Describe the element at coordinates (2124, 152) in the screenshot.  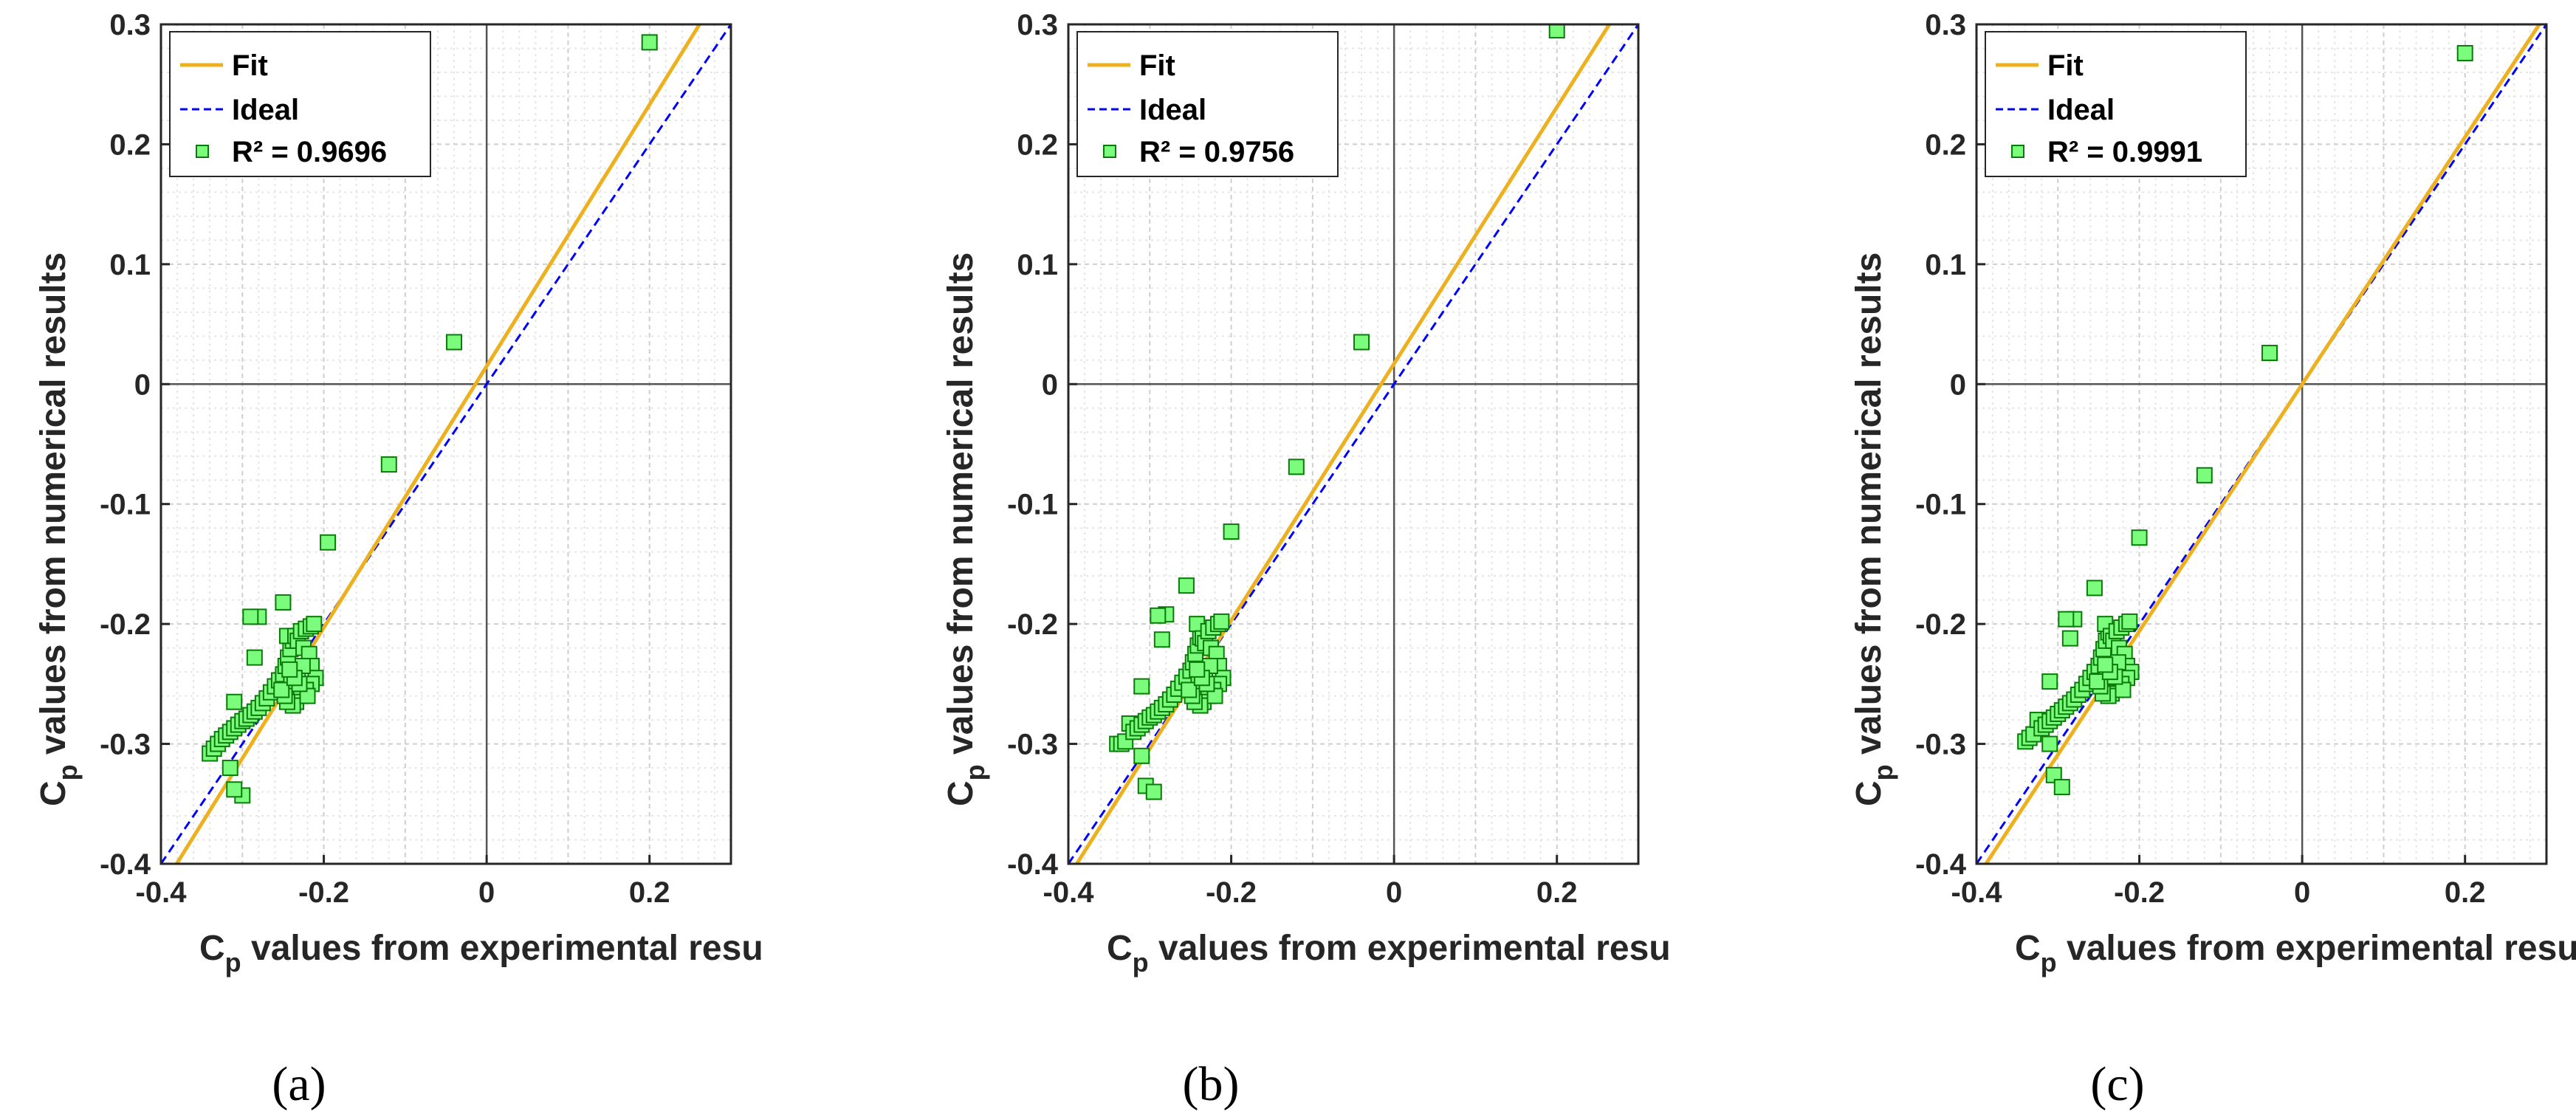
I see `legend-points-label: R² = 0.9991` at that location.